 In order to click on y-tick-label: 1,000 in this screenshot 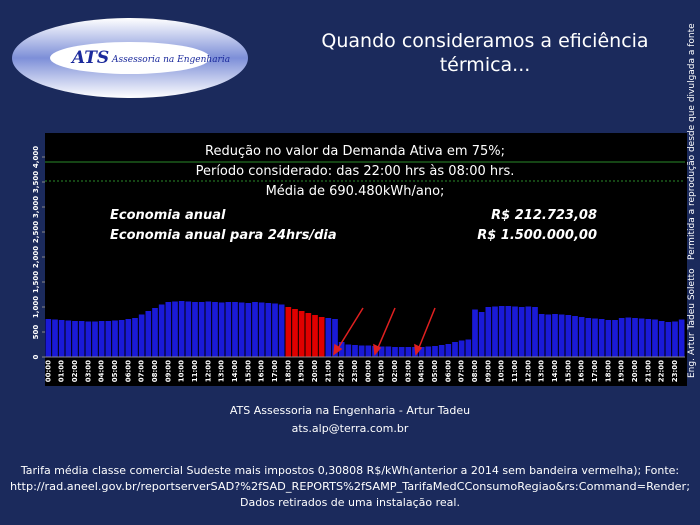, I will do `click(36, 307)`.